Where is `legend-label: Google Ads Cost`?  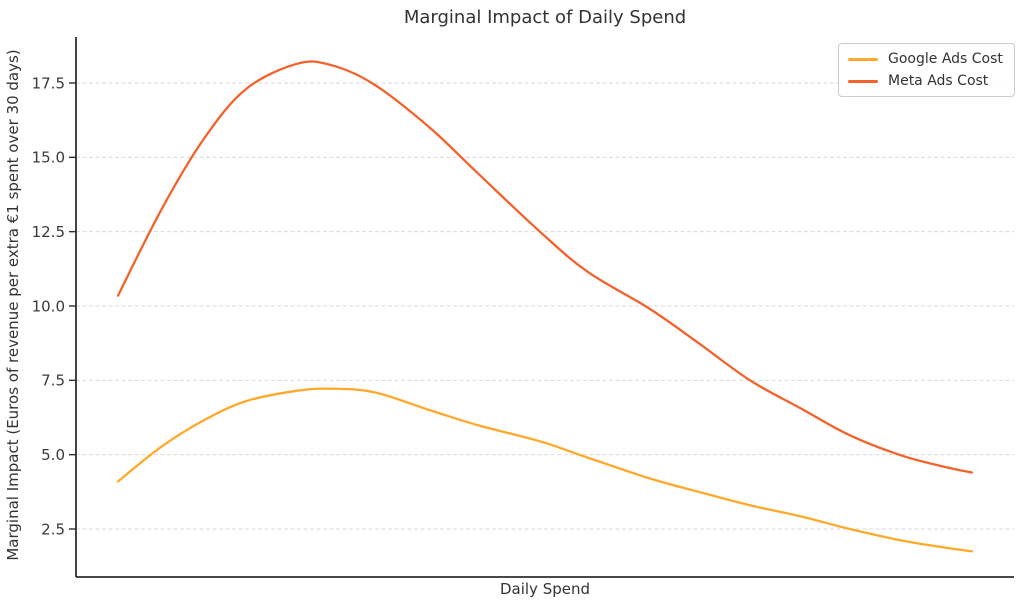 legend-label: Google Ads Cost is located at coordinates (945, 59).